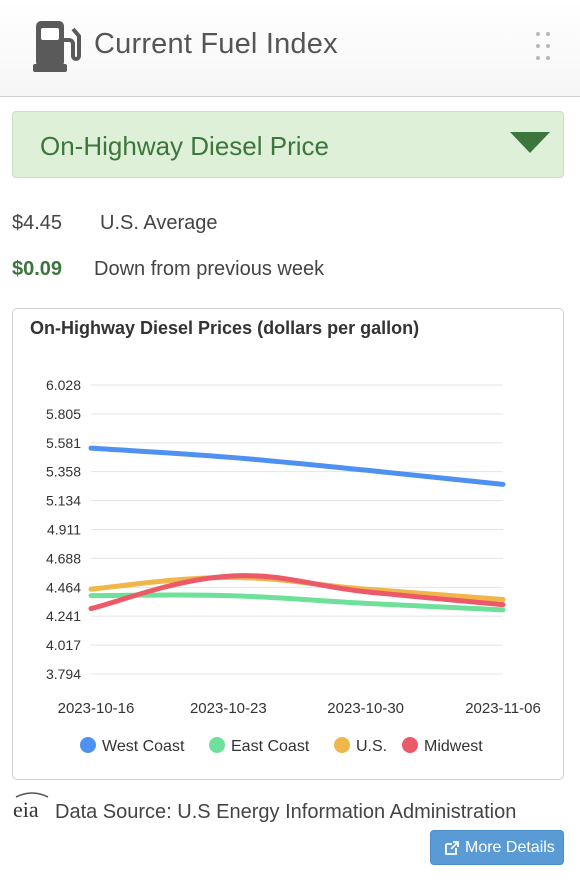  What do you see at coordinates (159, 223) in the screenshot?
I see `average-price-label: U.S. Average` at bounding box center [159, 223].